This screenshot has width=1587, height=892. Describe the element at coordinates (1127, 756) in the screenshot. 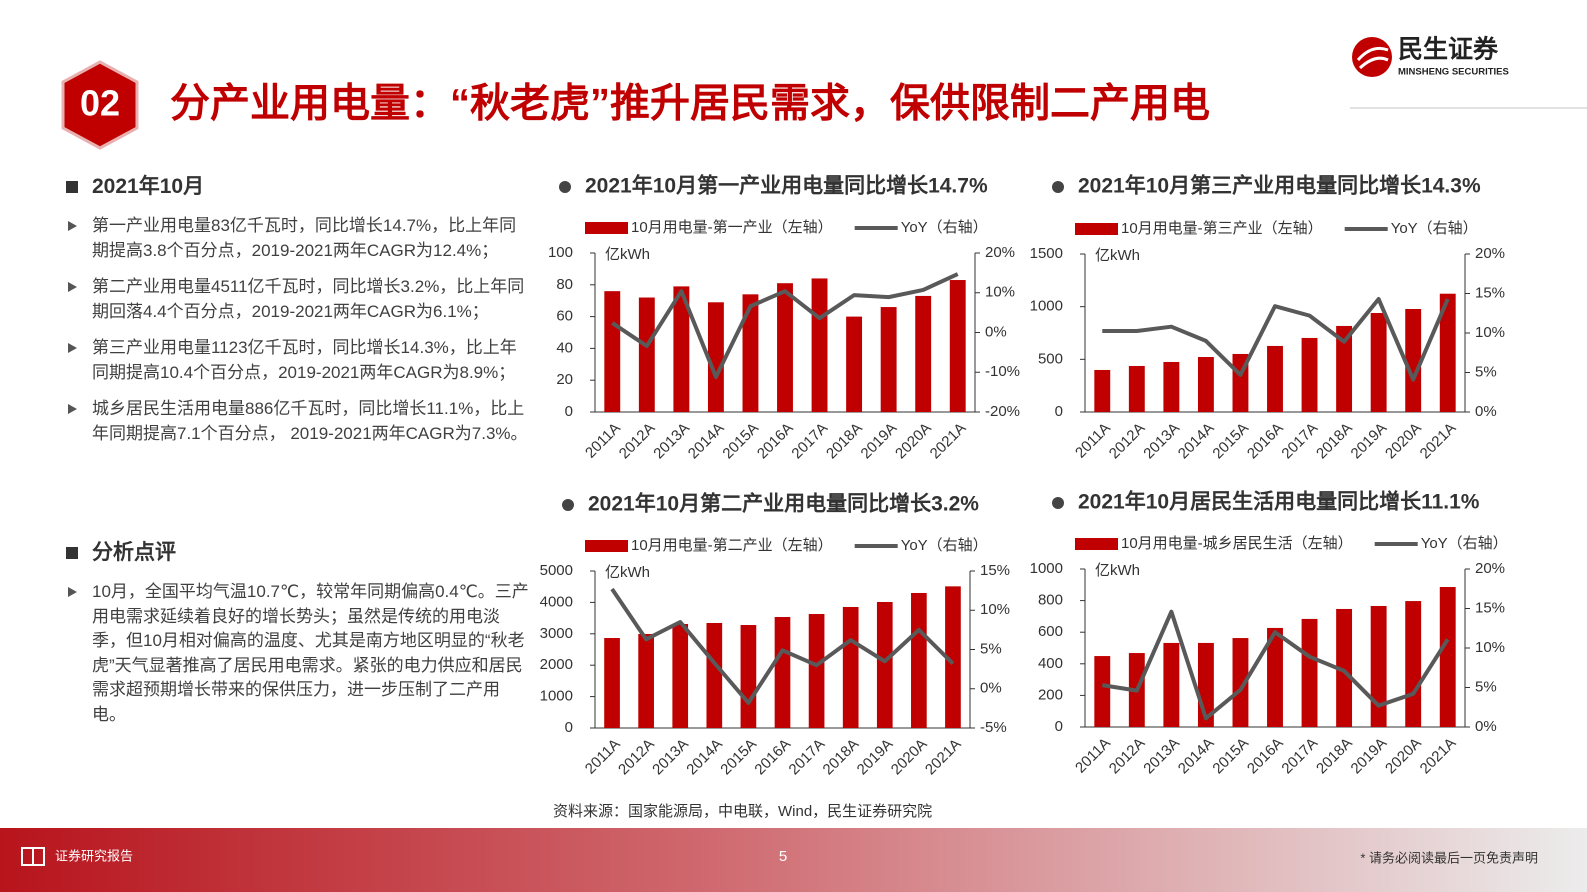

I see `x-tick-label: 2012A` at that location.